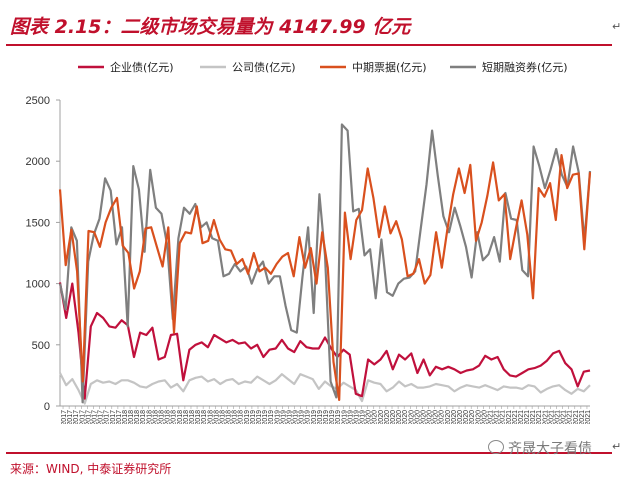  What do you see at coordinates (309, 45) in the screenshot?
I see `title-rule` at bounding box center [309, 45].